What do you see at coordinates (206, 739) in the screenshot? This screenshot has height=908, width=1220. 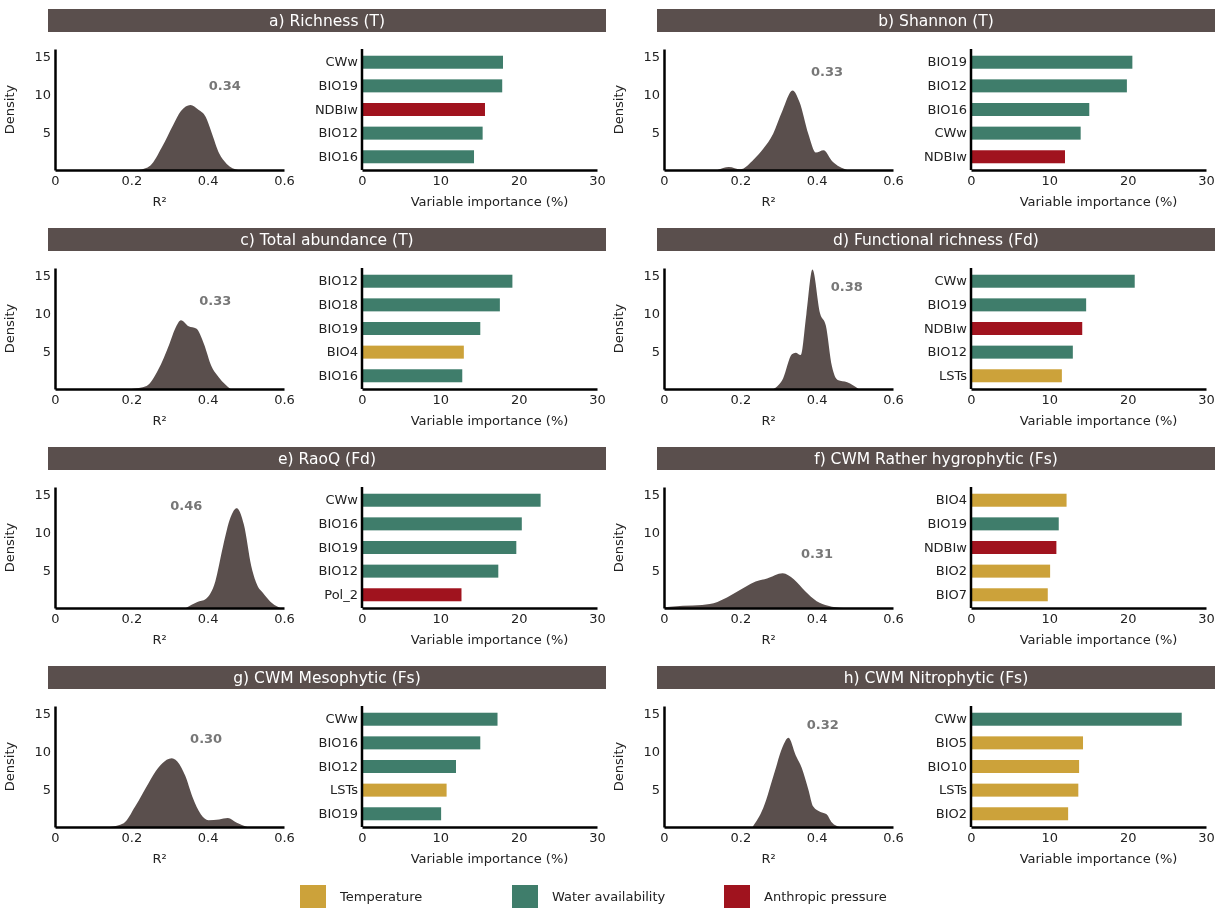 I see `annotation: 0.30` at bounding box center [206, 739].